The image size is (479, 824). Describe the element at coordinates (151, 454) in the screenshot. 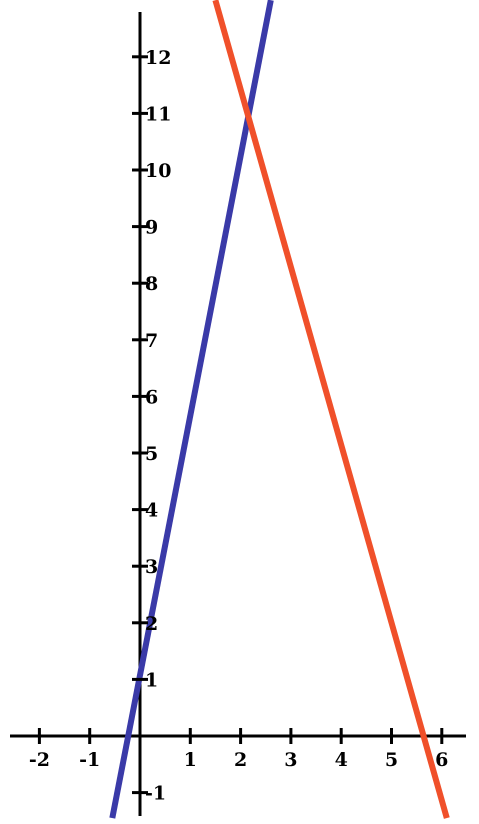

I see `y-tick-label-5: 5` at that location.